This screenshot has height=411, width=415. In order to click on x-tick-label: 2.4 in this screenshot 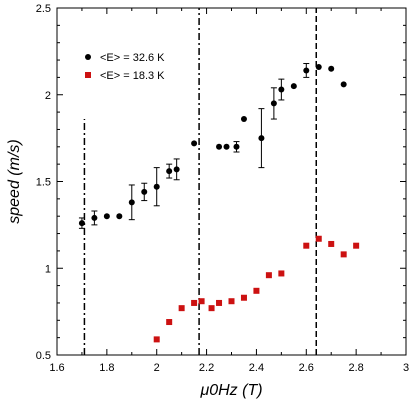, I will do `click(256, 368)`.